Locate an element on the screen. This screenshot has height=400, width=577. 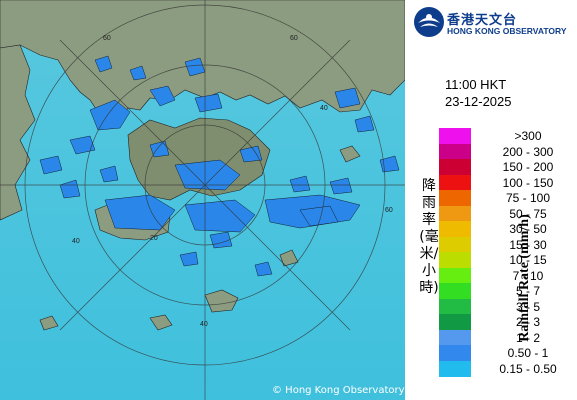
legend-label: 10 - 15 is located at coordinates (528, 260).